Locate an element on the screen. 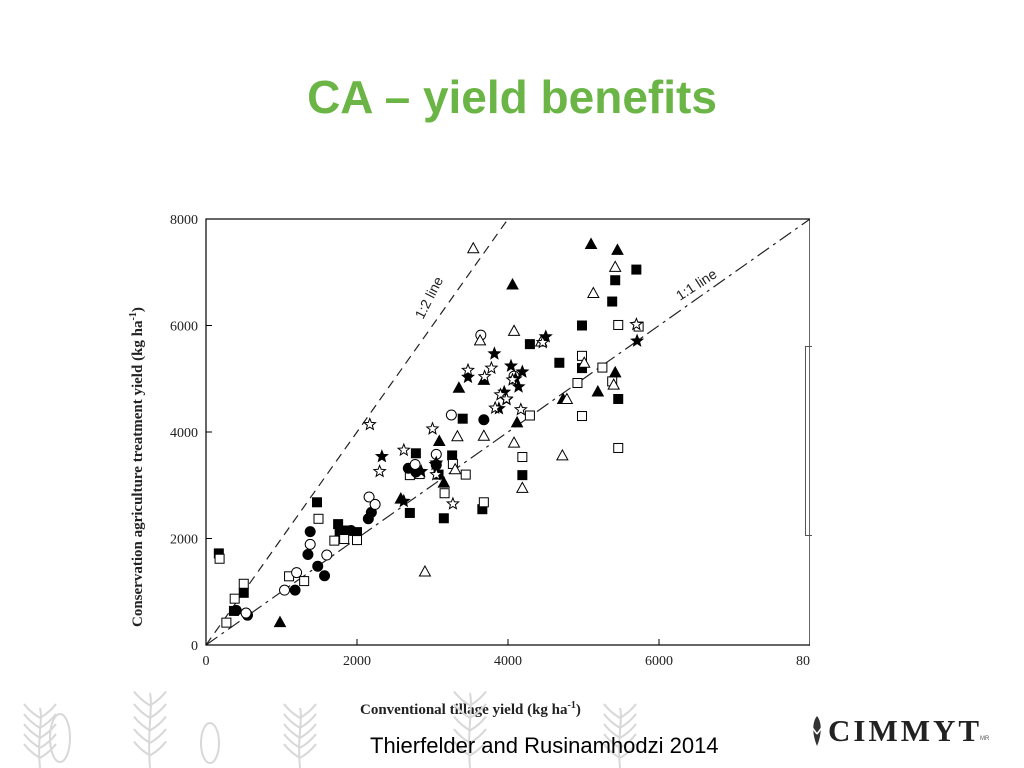 Image resolution: width=1024 pixels, height=768 pixels. y-tick-label: 0 is located at coordinates (194, 646).